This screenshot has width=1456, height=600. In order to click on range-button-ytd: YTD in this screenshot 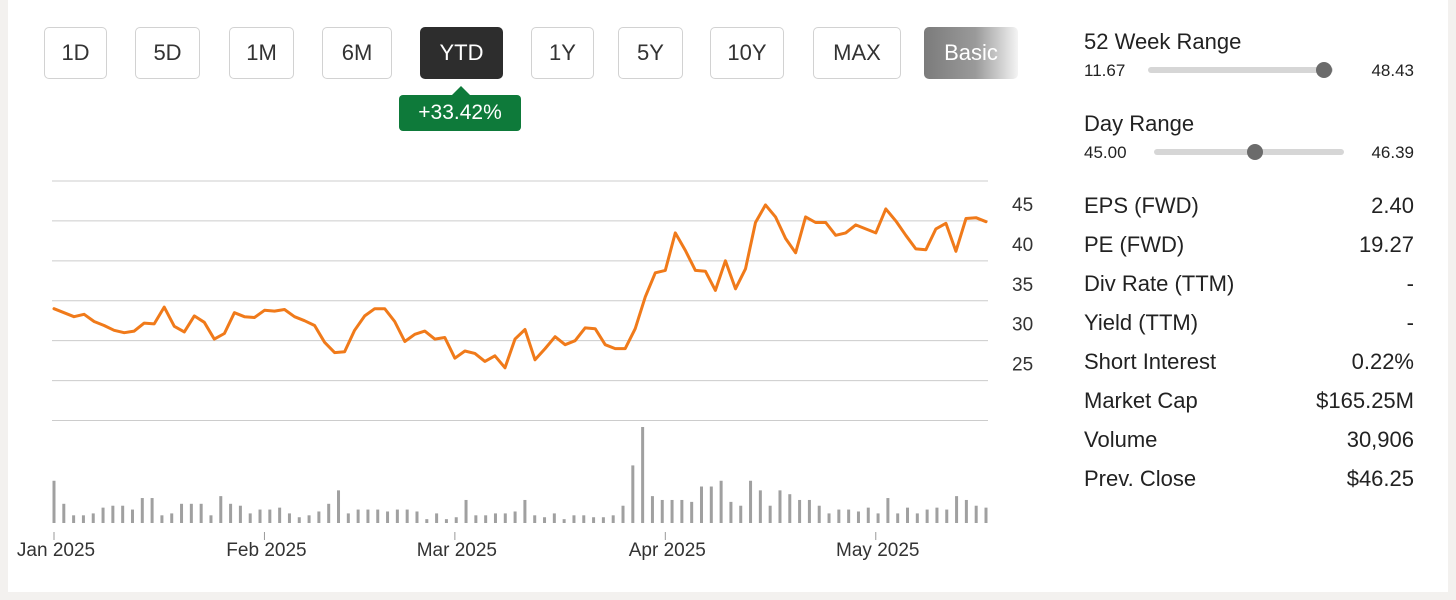, I will do `click(461, 53)`.